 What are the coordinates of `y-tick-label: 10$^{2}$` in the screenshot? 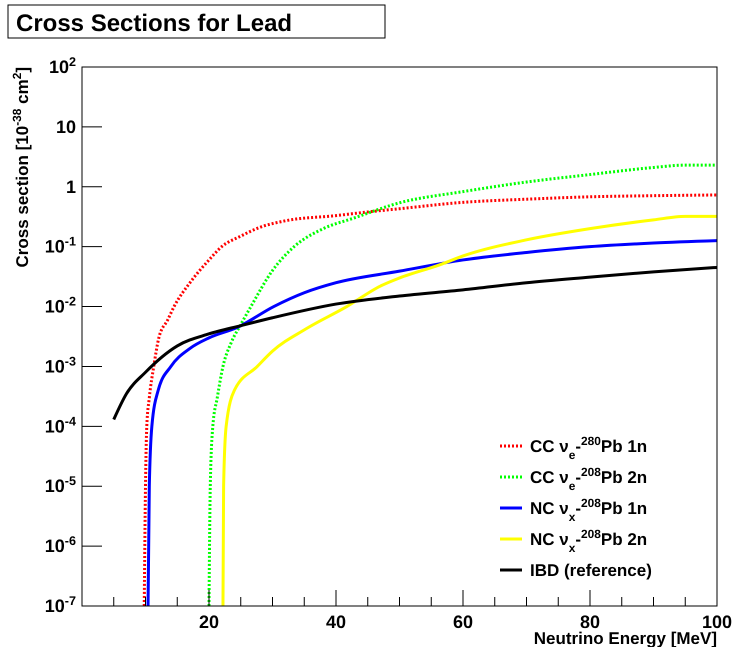 It's located at (62, 66).